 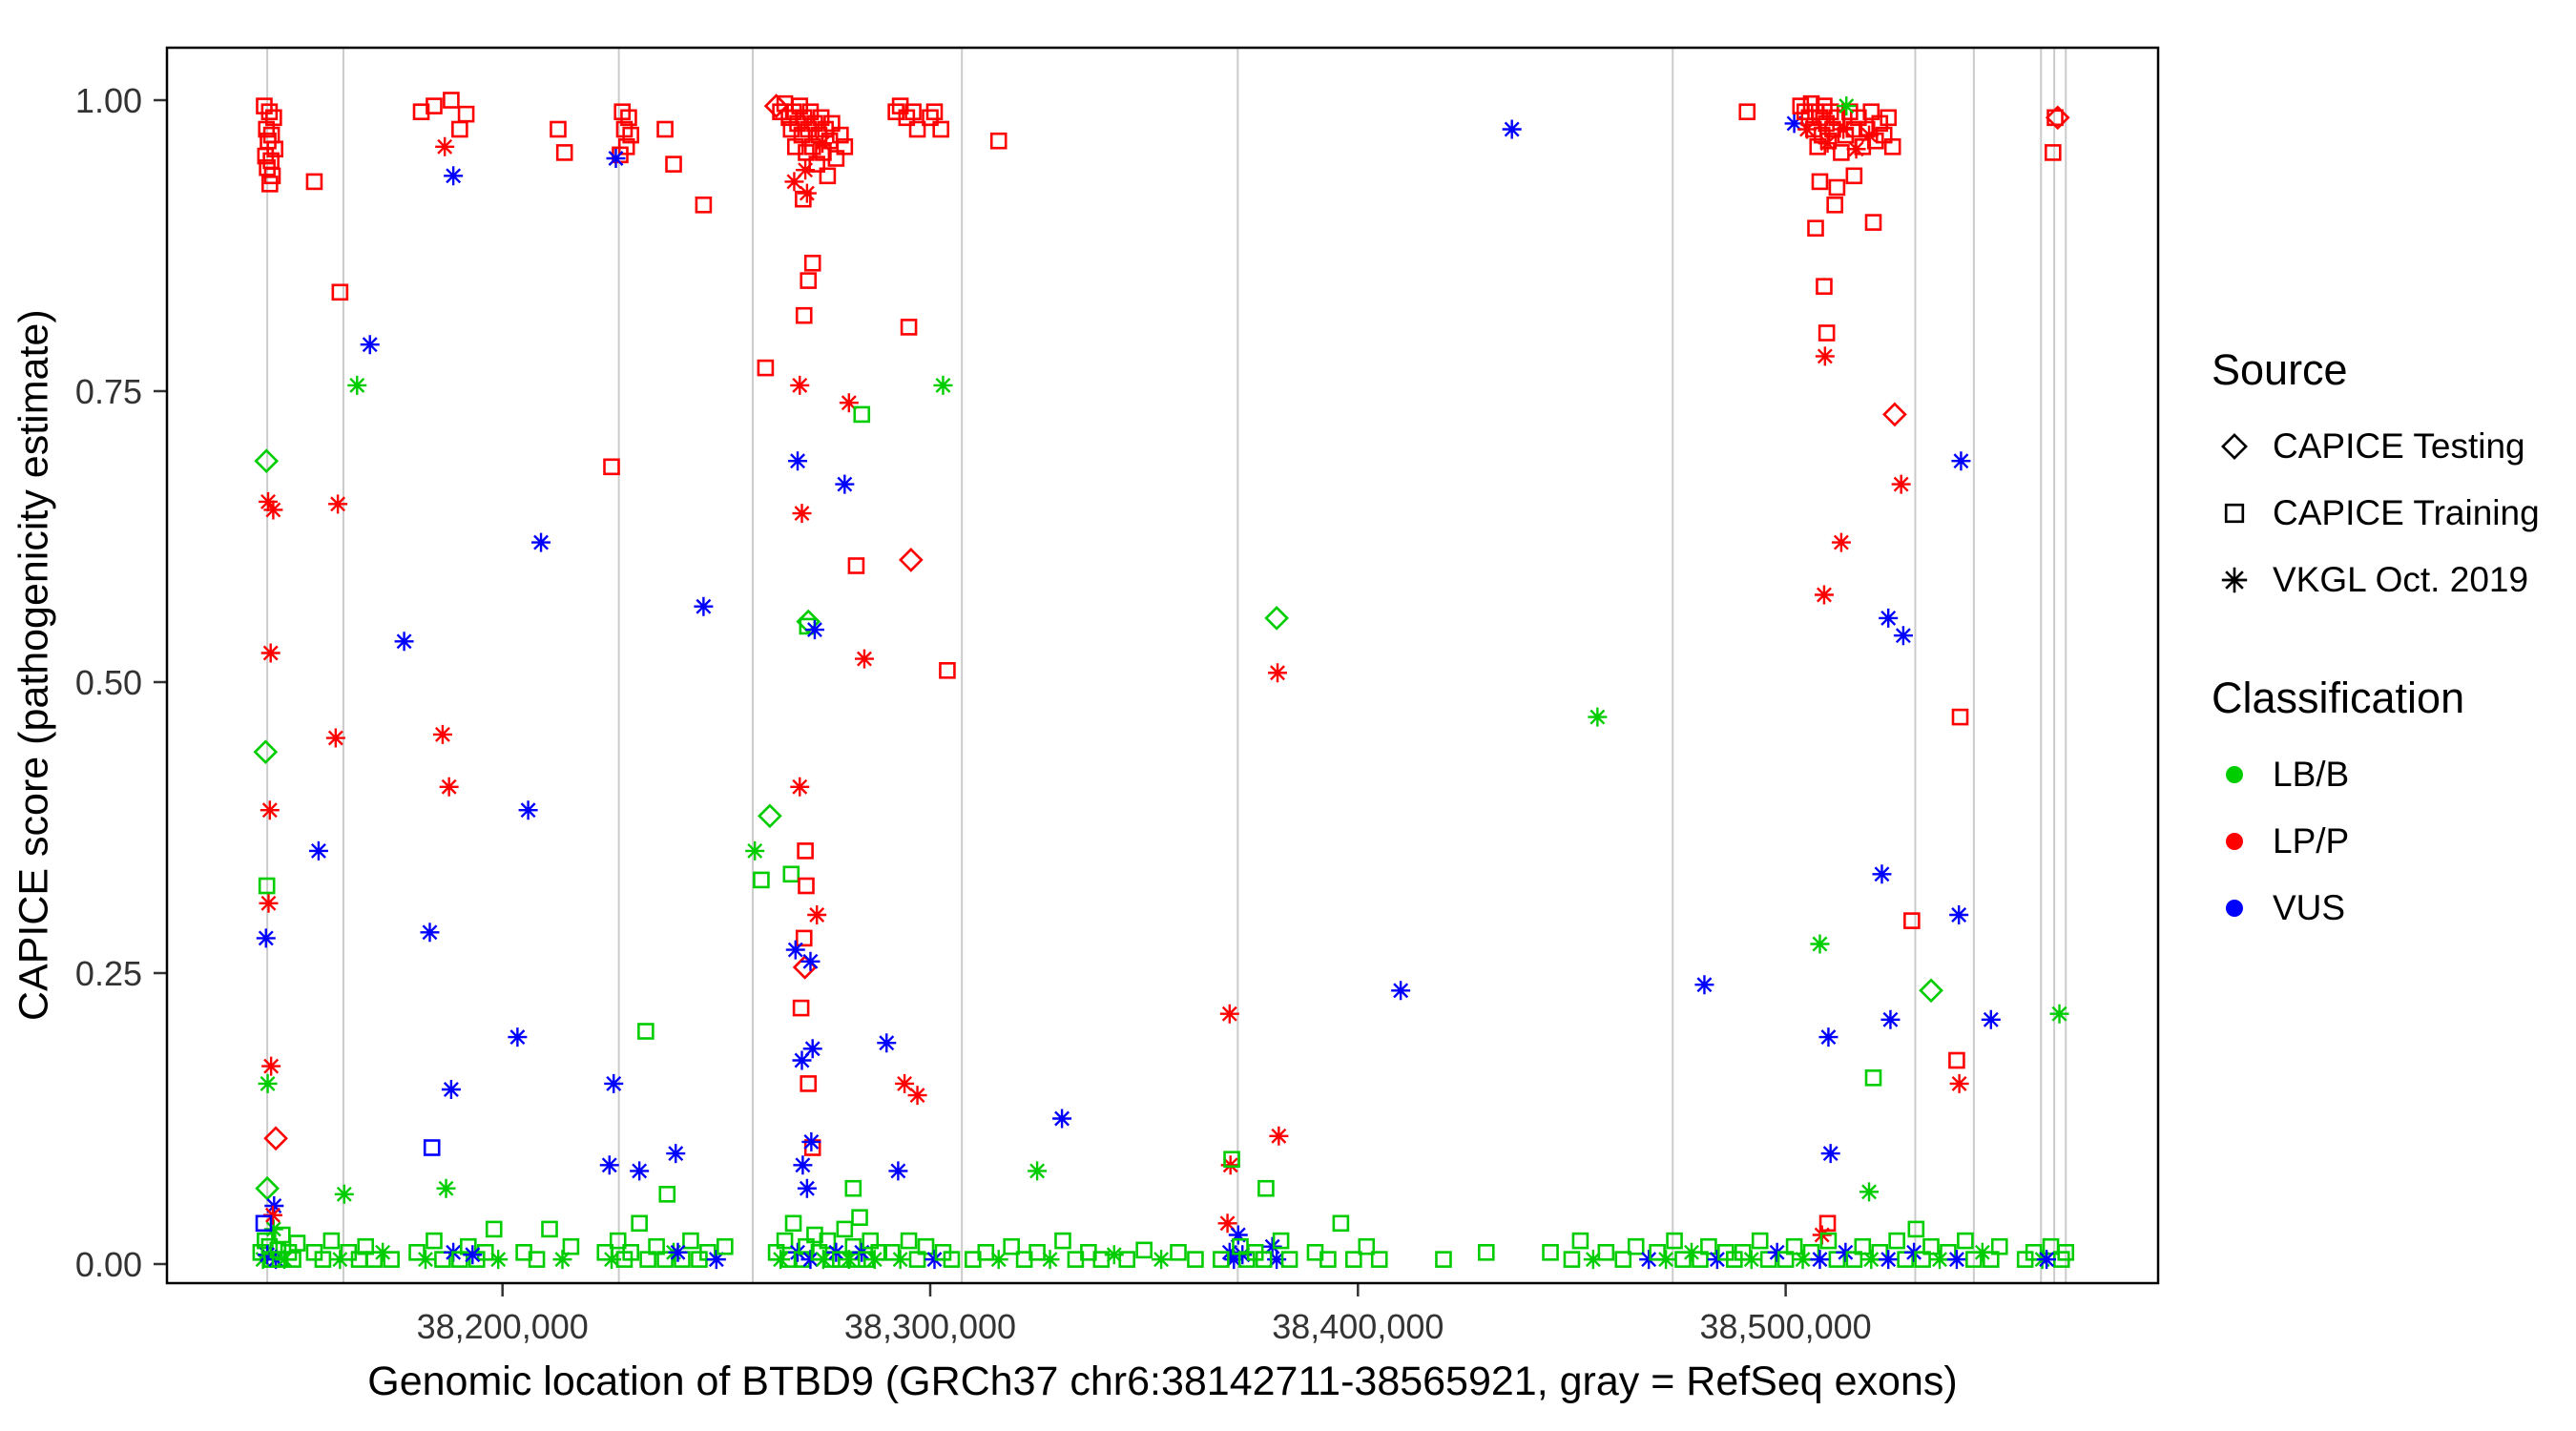 What do you see at coordinates (930, 1327) in the screenshot?
I see `x-tick-label: 38,300,000` at bounding box center [930, 1327].